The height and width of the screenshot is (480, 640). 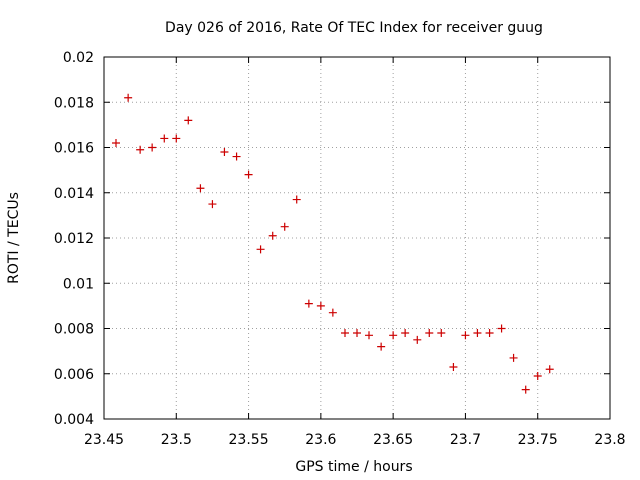 I want to click on y-axis-label: ROTI / TECUs, so click(x=14, y=238).